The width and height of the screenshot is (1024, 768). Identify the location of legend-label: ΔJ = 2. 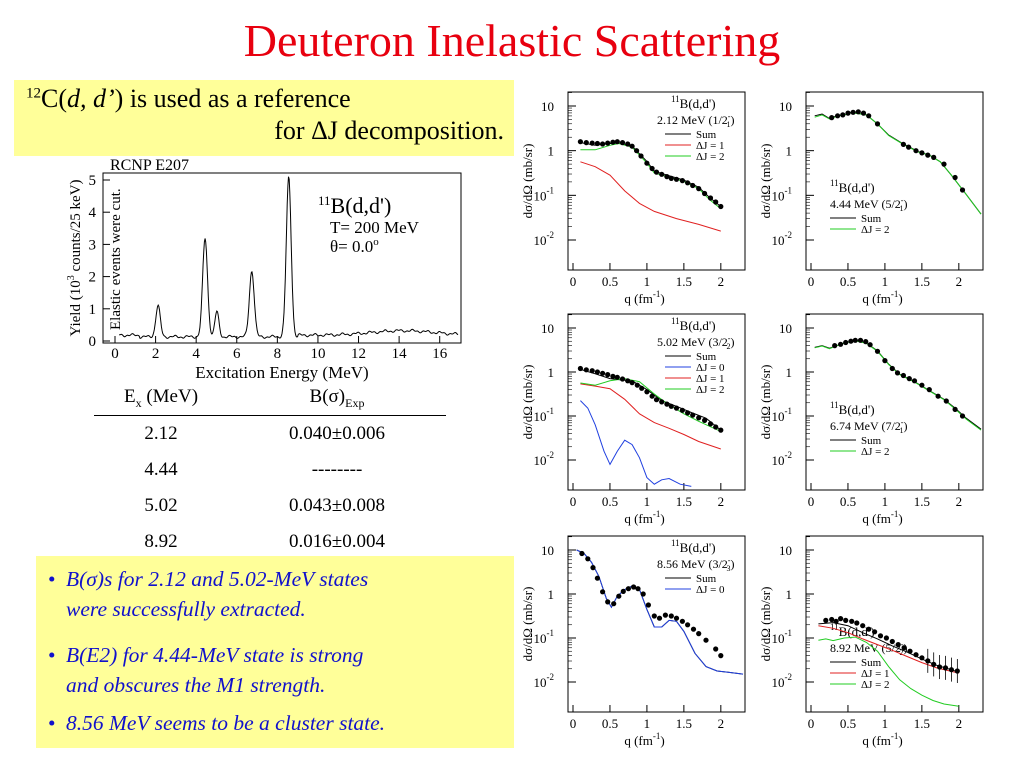
(875, 685).